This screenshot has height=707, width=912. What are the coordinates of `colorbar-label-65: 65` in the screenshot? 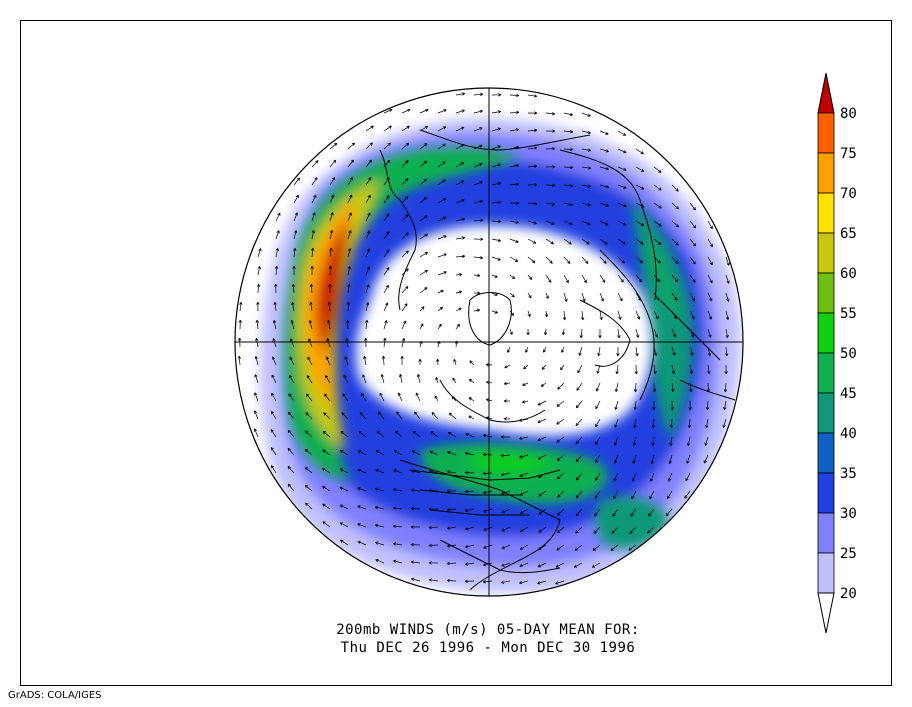 It's located at (848, 234).